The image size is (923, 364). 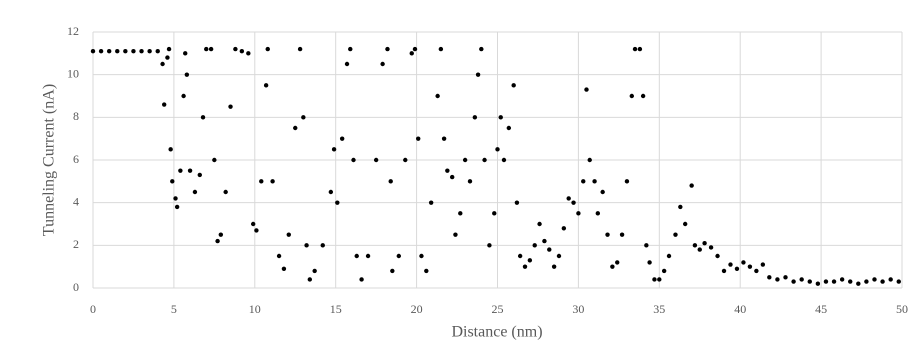 I want to click on x-tick-label: 30, so click(x=578, y=309).